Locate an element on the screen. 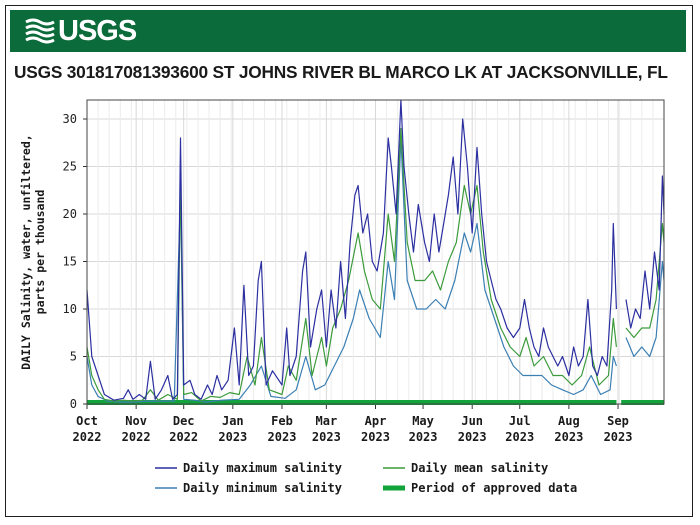 This screenshot has height=525, width=700. x-tick-label-month: Feb is located at coordinates (282, 421).